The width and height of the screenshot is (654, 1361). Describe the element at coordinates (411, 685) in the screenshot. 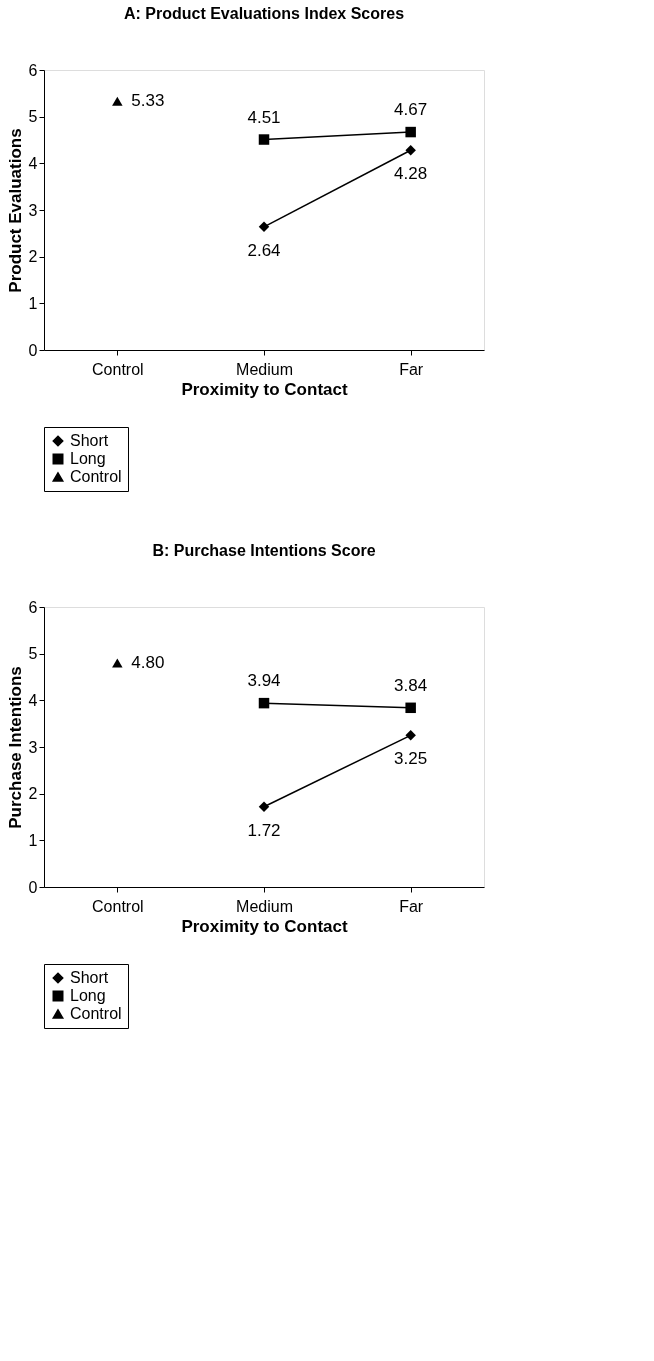

I see `data-label: 3.84` at that location.